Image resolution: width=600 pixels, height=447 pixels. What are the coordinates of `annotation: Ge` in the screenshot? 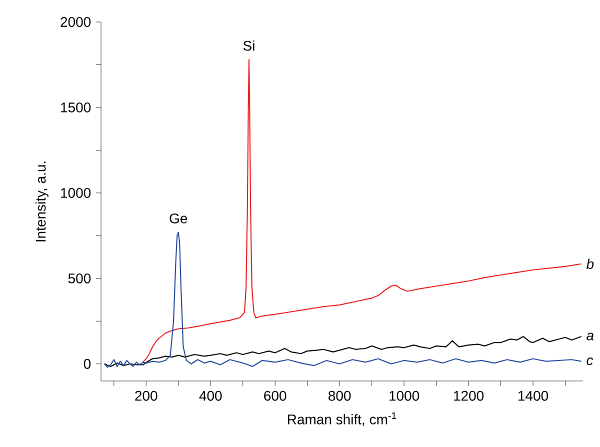 It's located at (179, 218).